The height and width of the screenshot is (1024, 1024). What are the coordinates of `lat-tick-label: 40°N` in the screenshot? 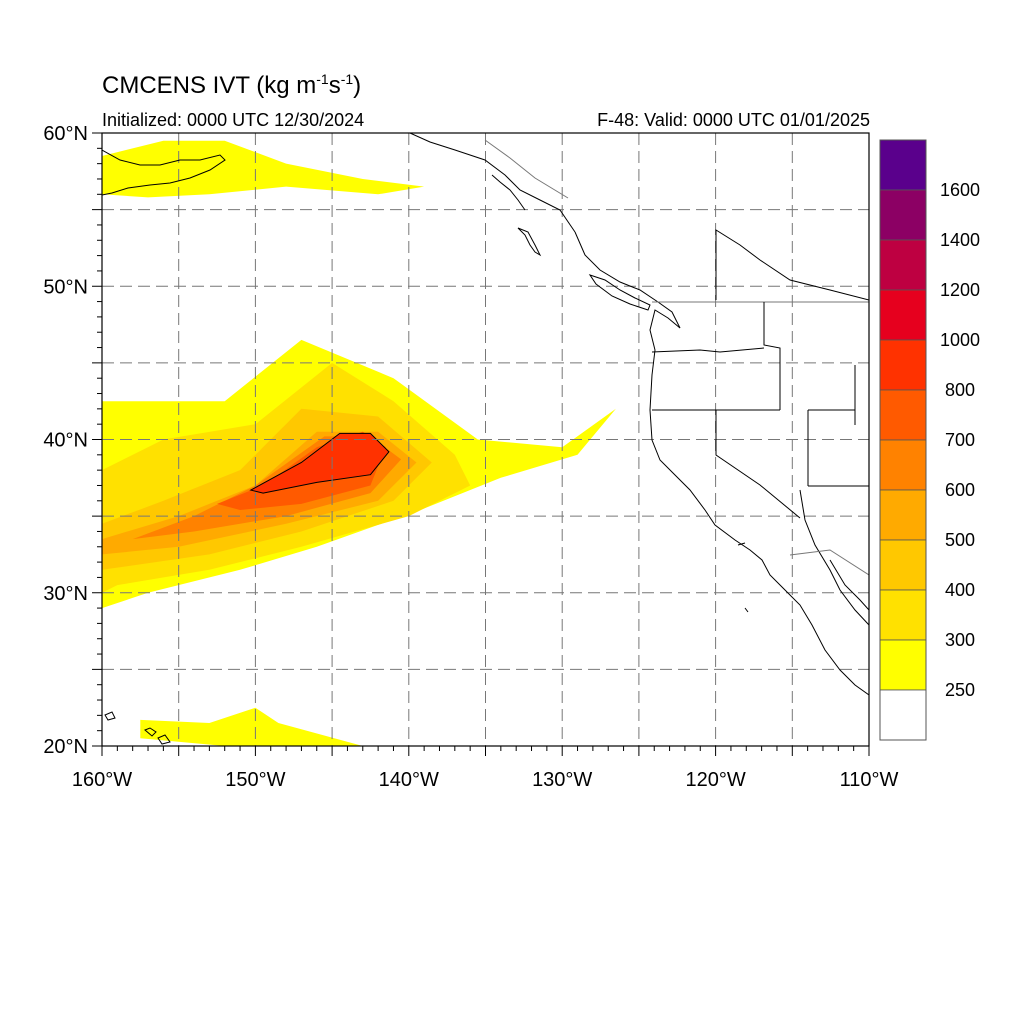 It's located at (65, 441).